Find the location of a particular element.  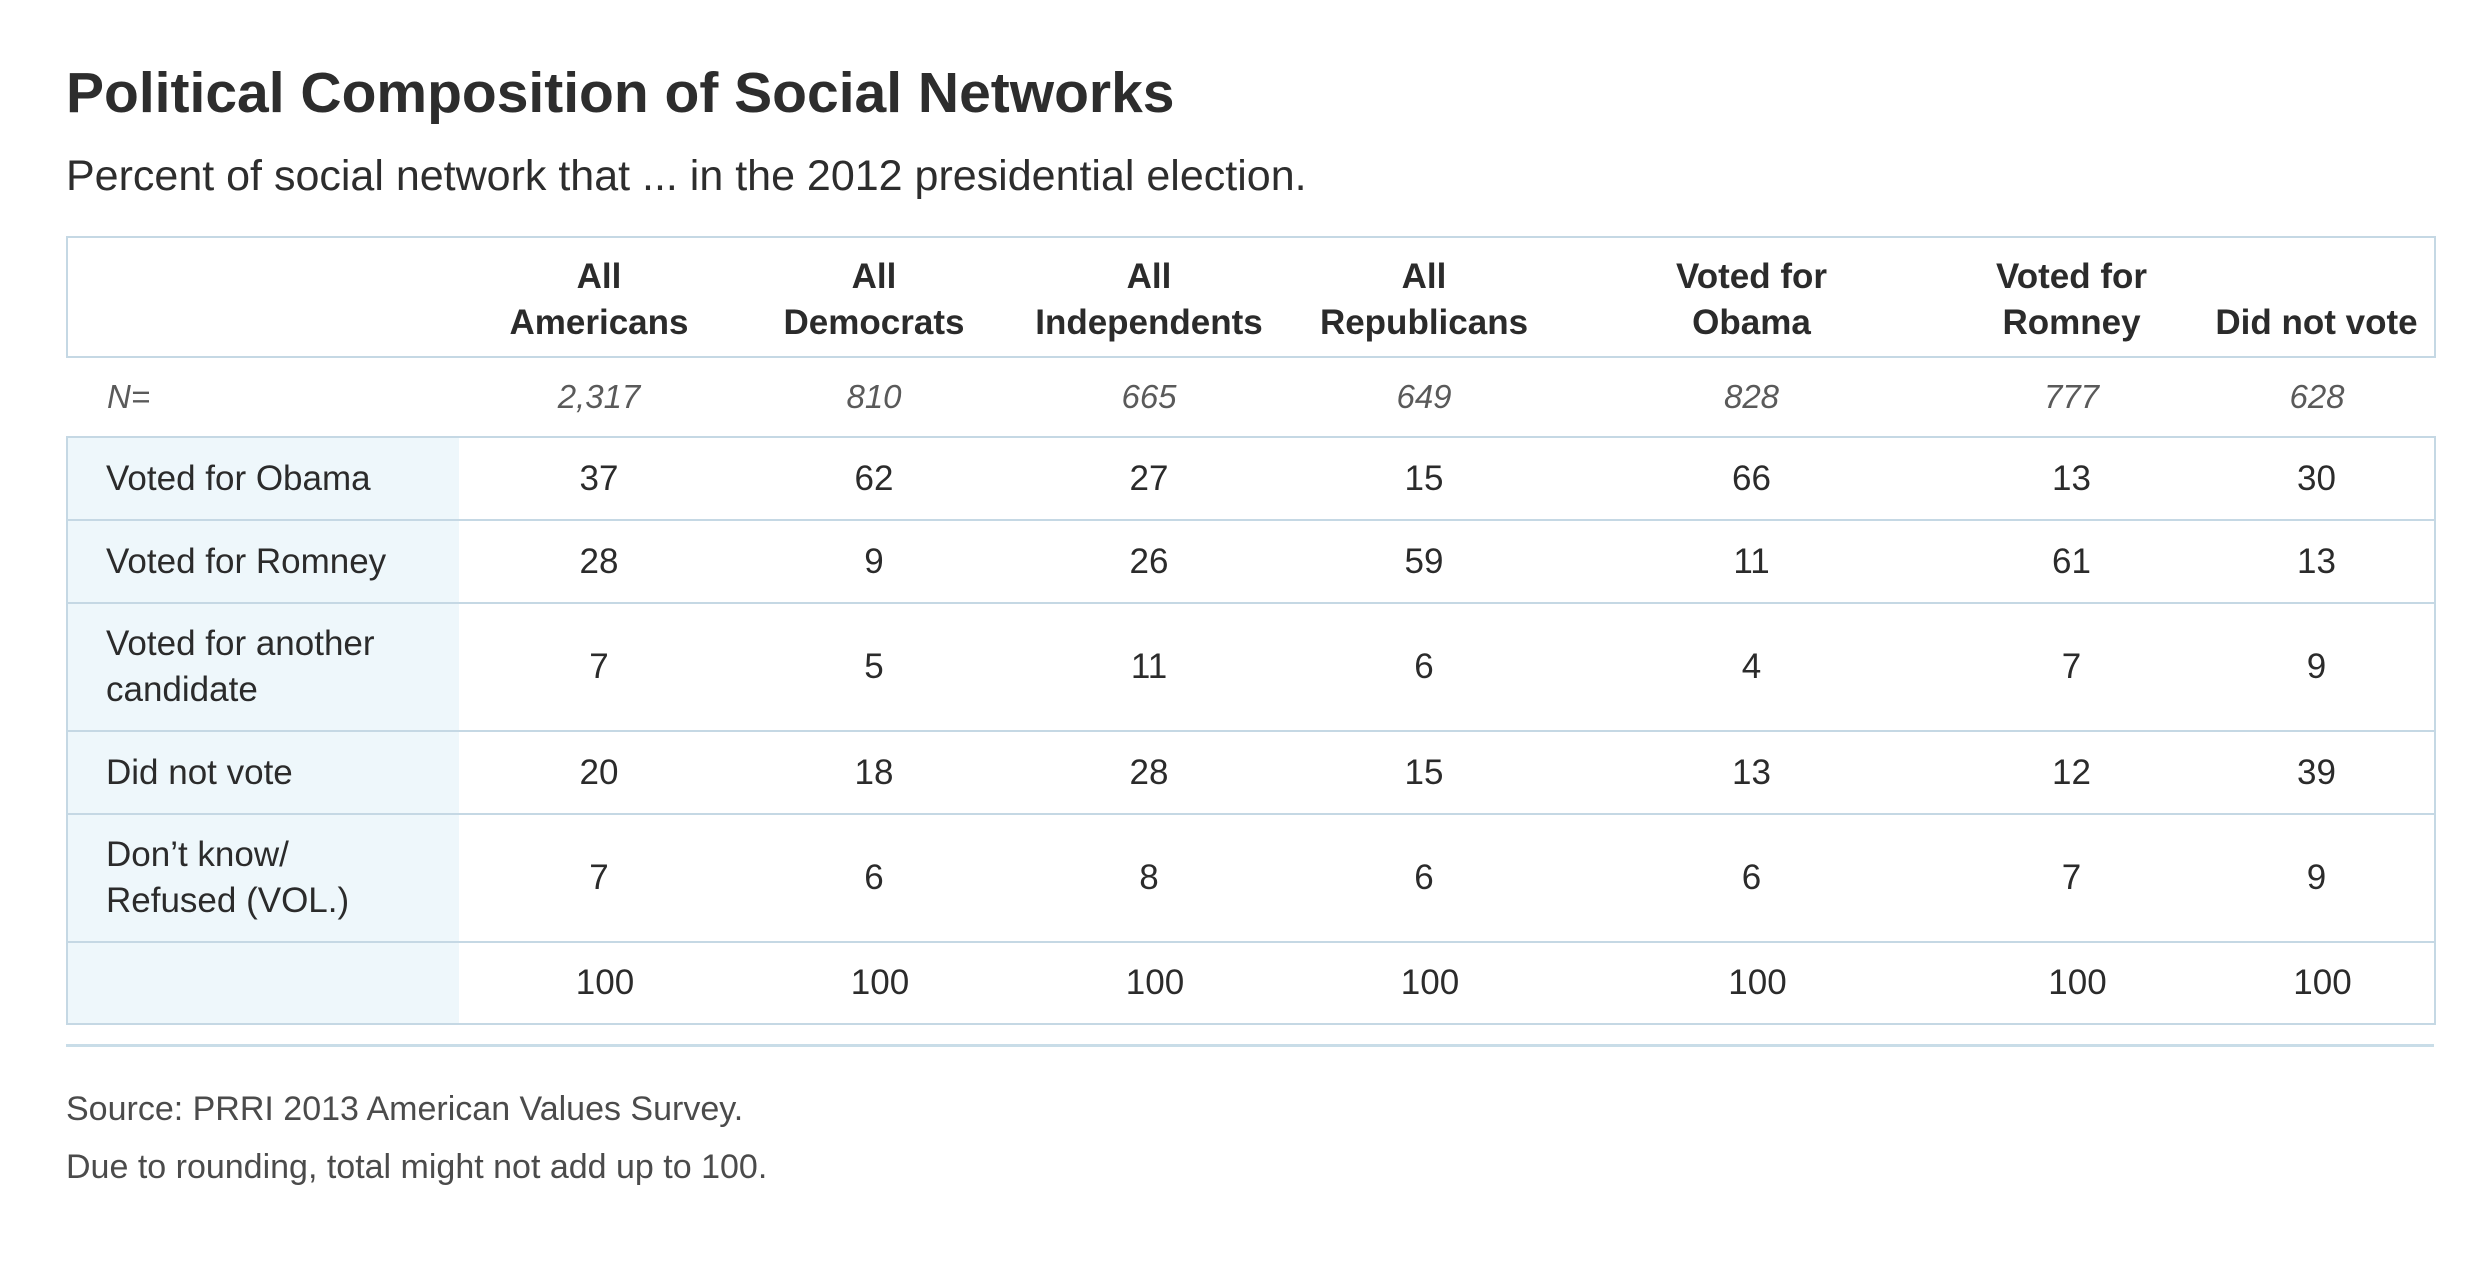

row-label: Voted for Romney is located at coordinates (262, 562).